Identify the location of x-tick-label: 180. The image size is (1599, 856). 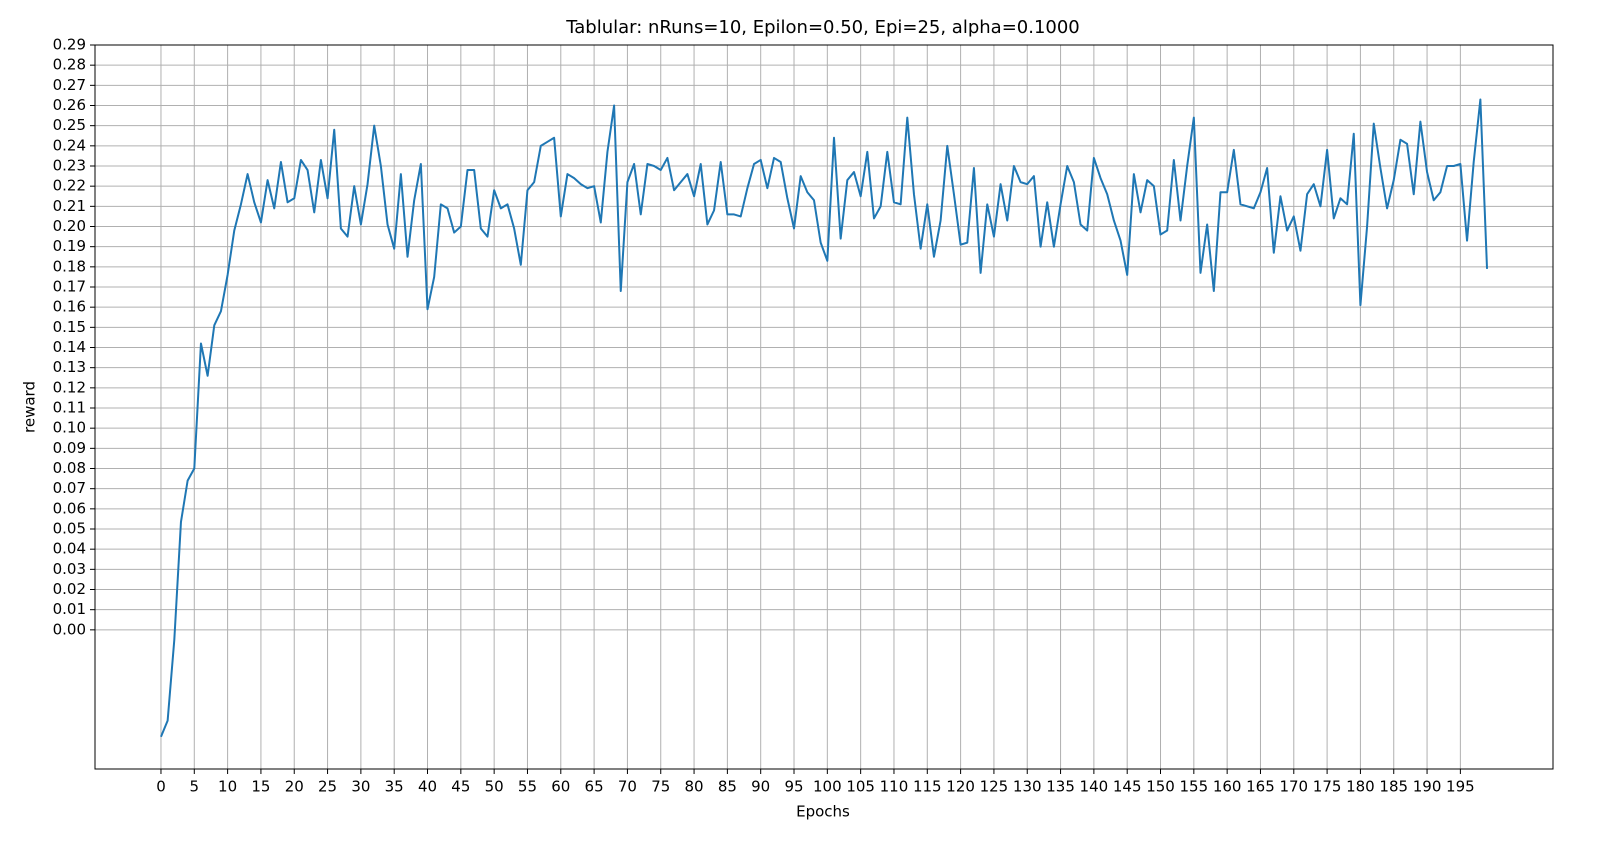
(1360, 787).